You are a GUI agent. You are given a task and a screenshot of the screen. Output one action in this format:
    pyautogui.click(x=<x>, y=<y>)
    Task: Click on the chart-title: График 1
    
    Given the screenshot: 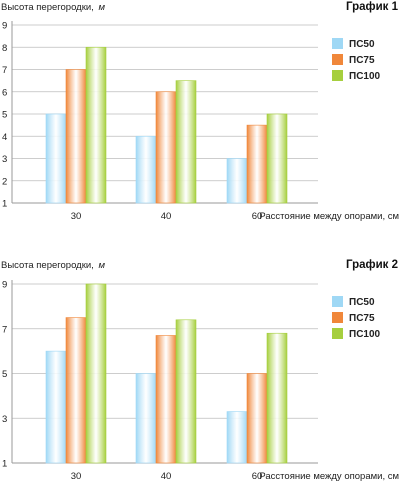 What is the action you would take?
    pyautogui.click(x=372, y=7)
    